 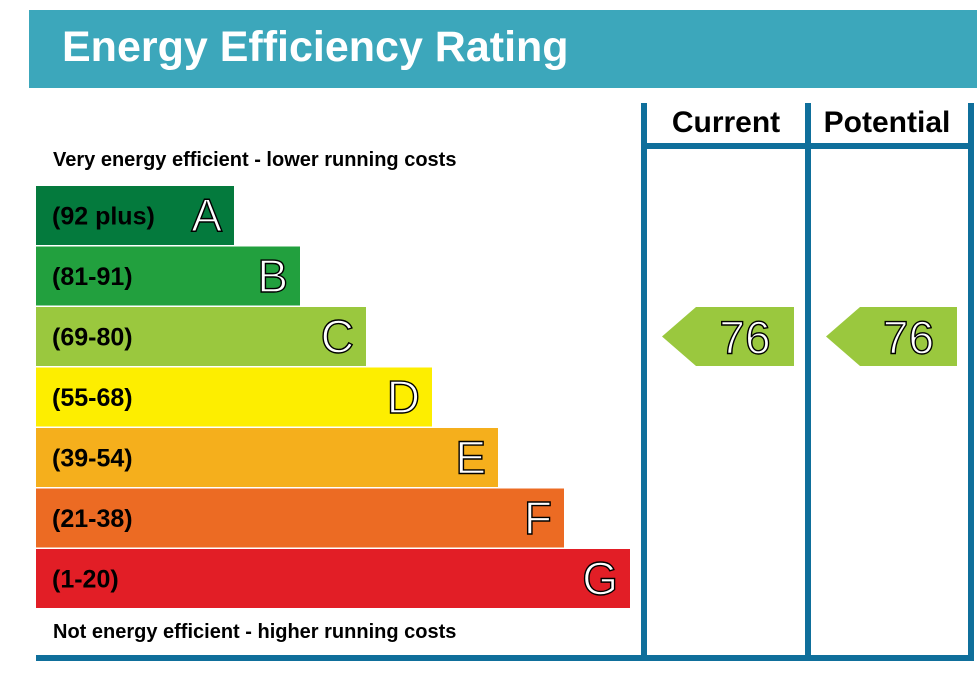 I want to click on band-g, so click(x=333, y=578).